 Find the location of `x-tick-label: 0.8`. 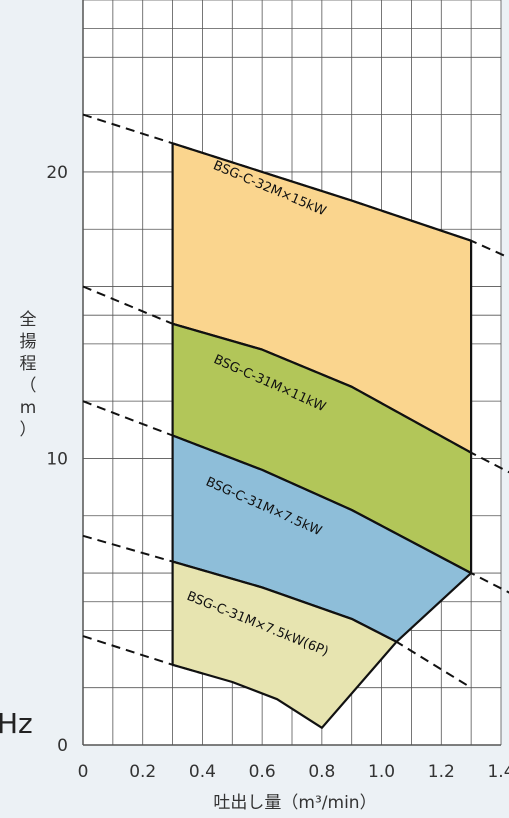

x-tick-label: 0.8 is located at coordinates (321, 772).